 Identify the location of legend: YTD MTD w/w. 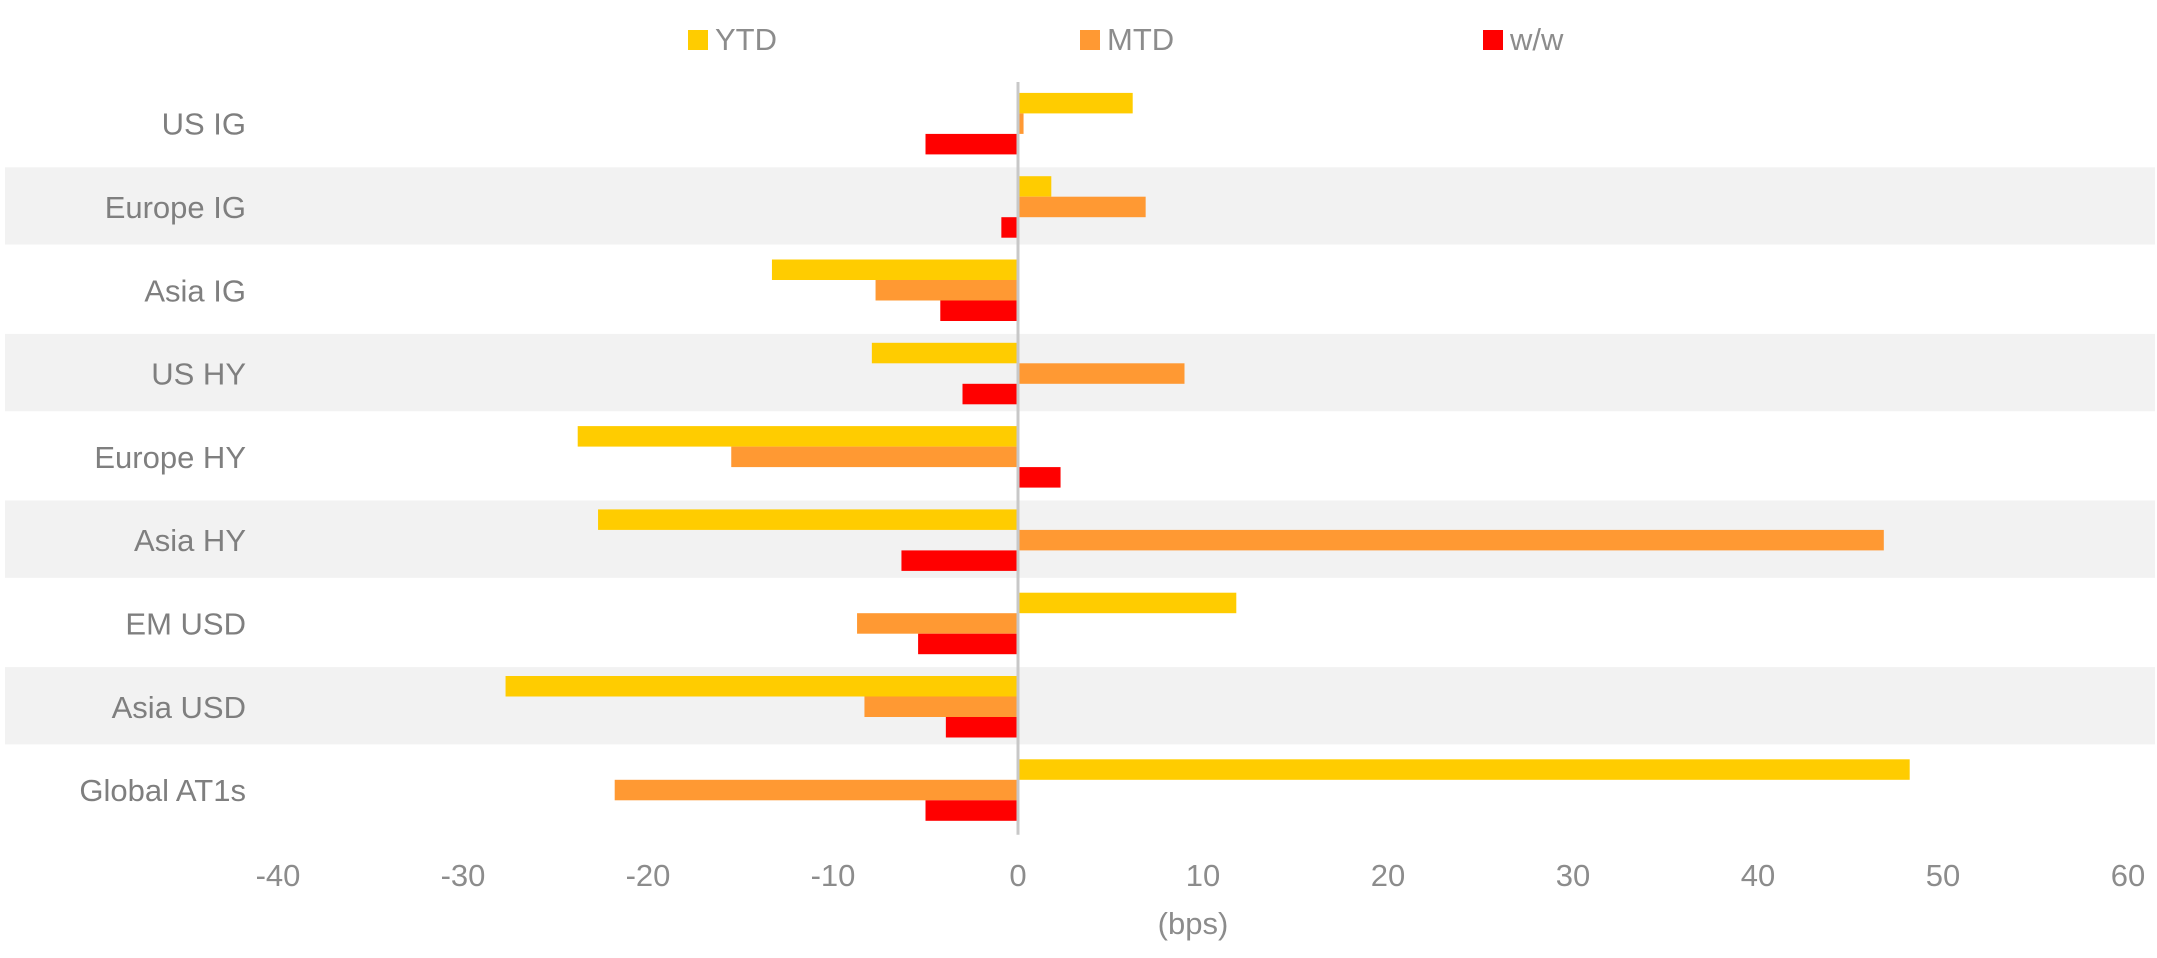
(1126, 39).